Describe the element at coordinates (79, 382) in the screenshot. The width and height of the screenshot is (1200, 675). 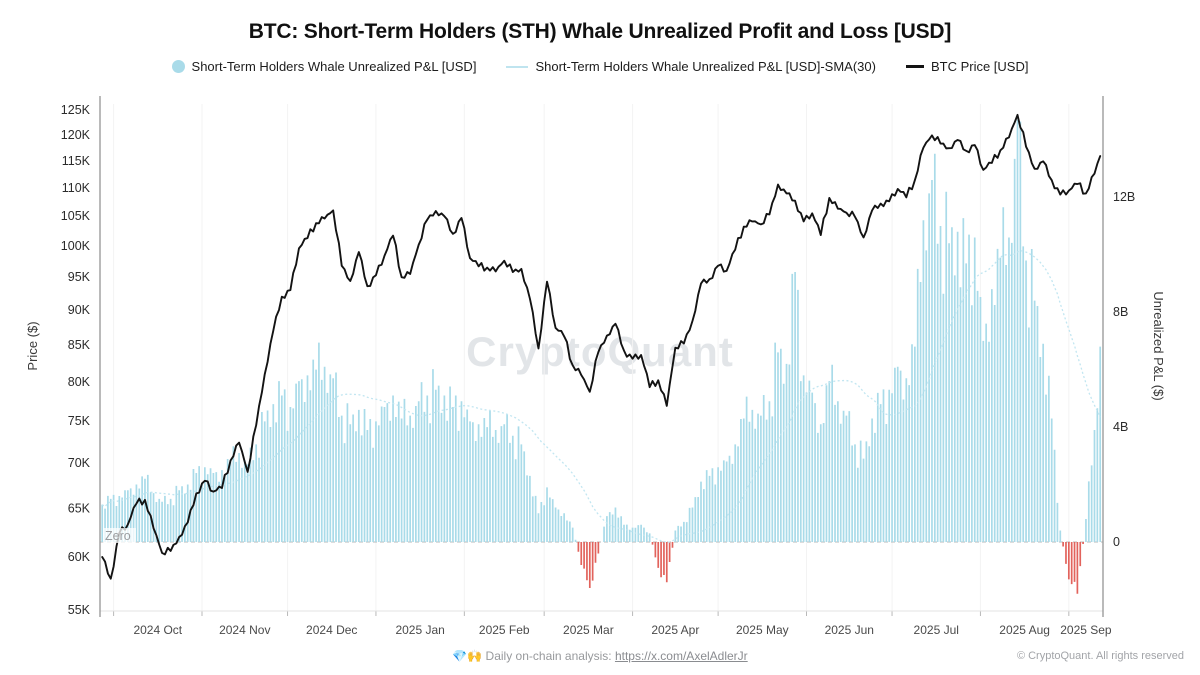
I see `price-tick-label: 80K` at that location.